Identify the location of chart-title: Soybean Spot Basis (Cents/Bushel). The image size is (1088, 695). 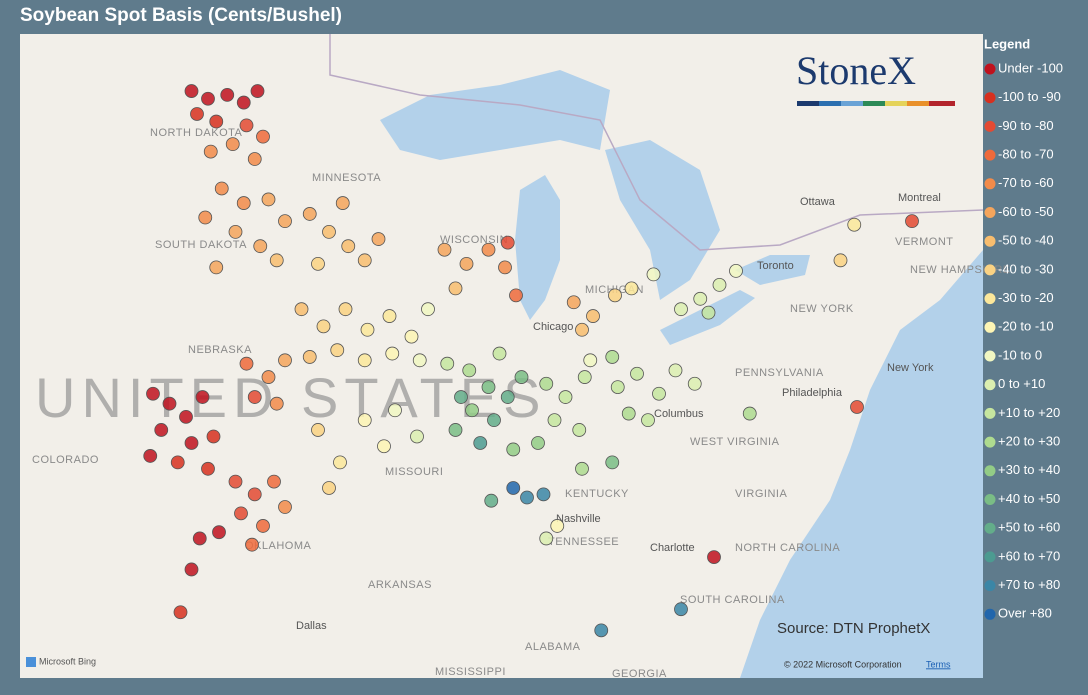
(181, 15).